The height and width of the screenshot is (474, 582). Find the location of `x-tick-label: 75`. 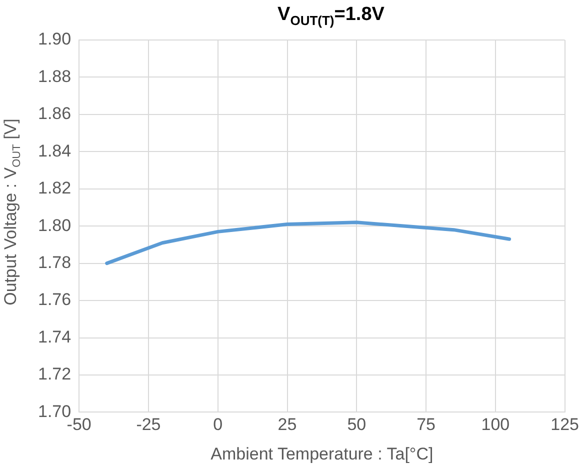

x-tick-label: 75 is located at coordinates (426, 424).